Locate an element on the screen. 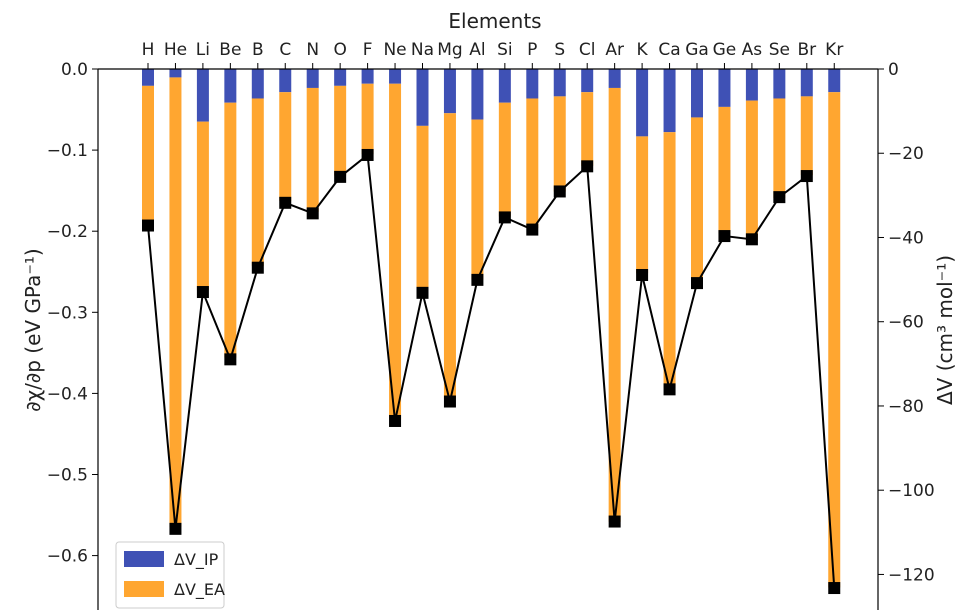 This screenshot has height=610, width=966. y-left-tick-label: −0.1 is located at coordinates (67, 151).